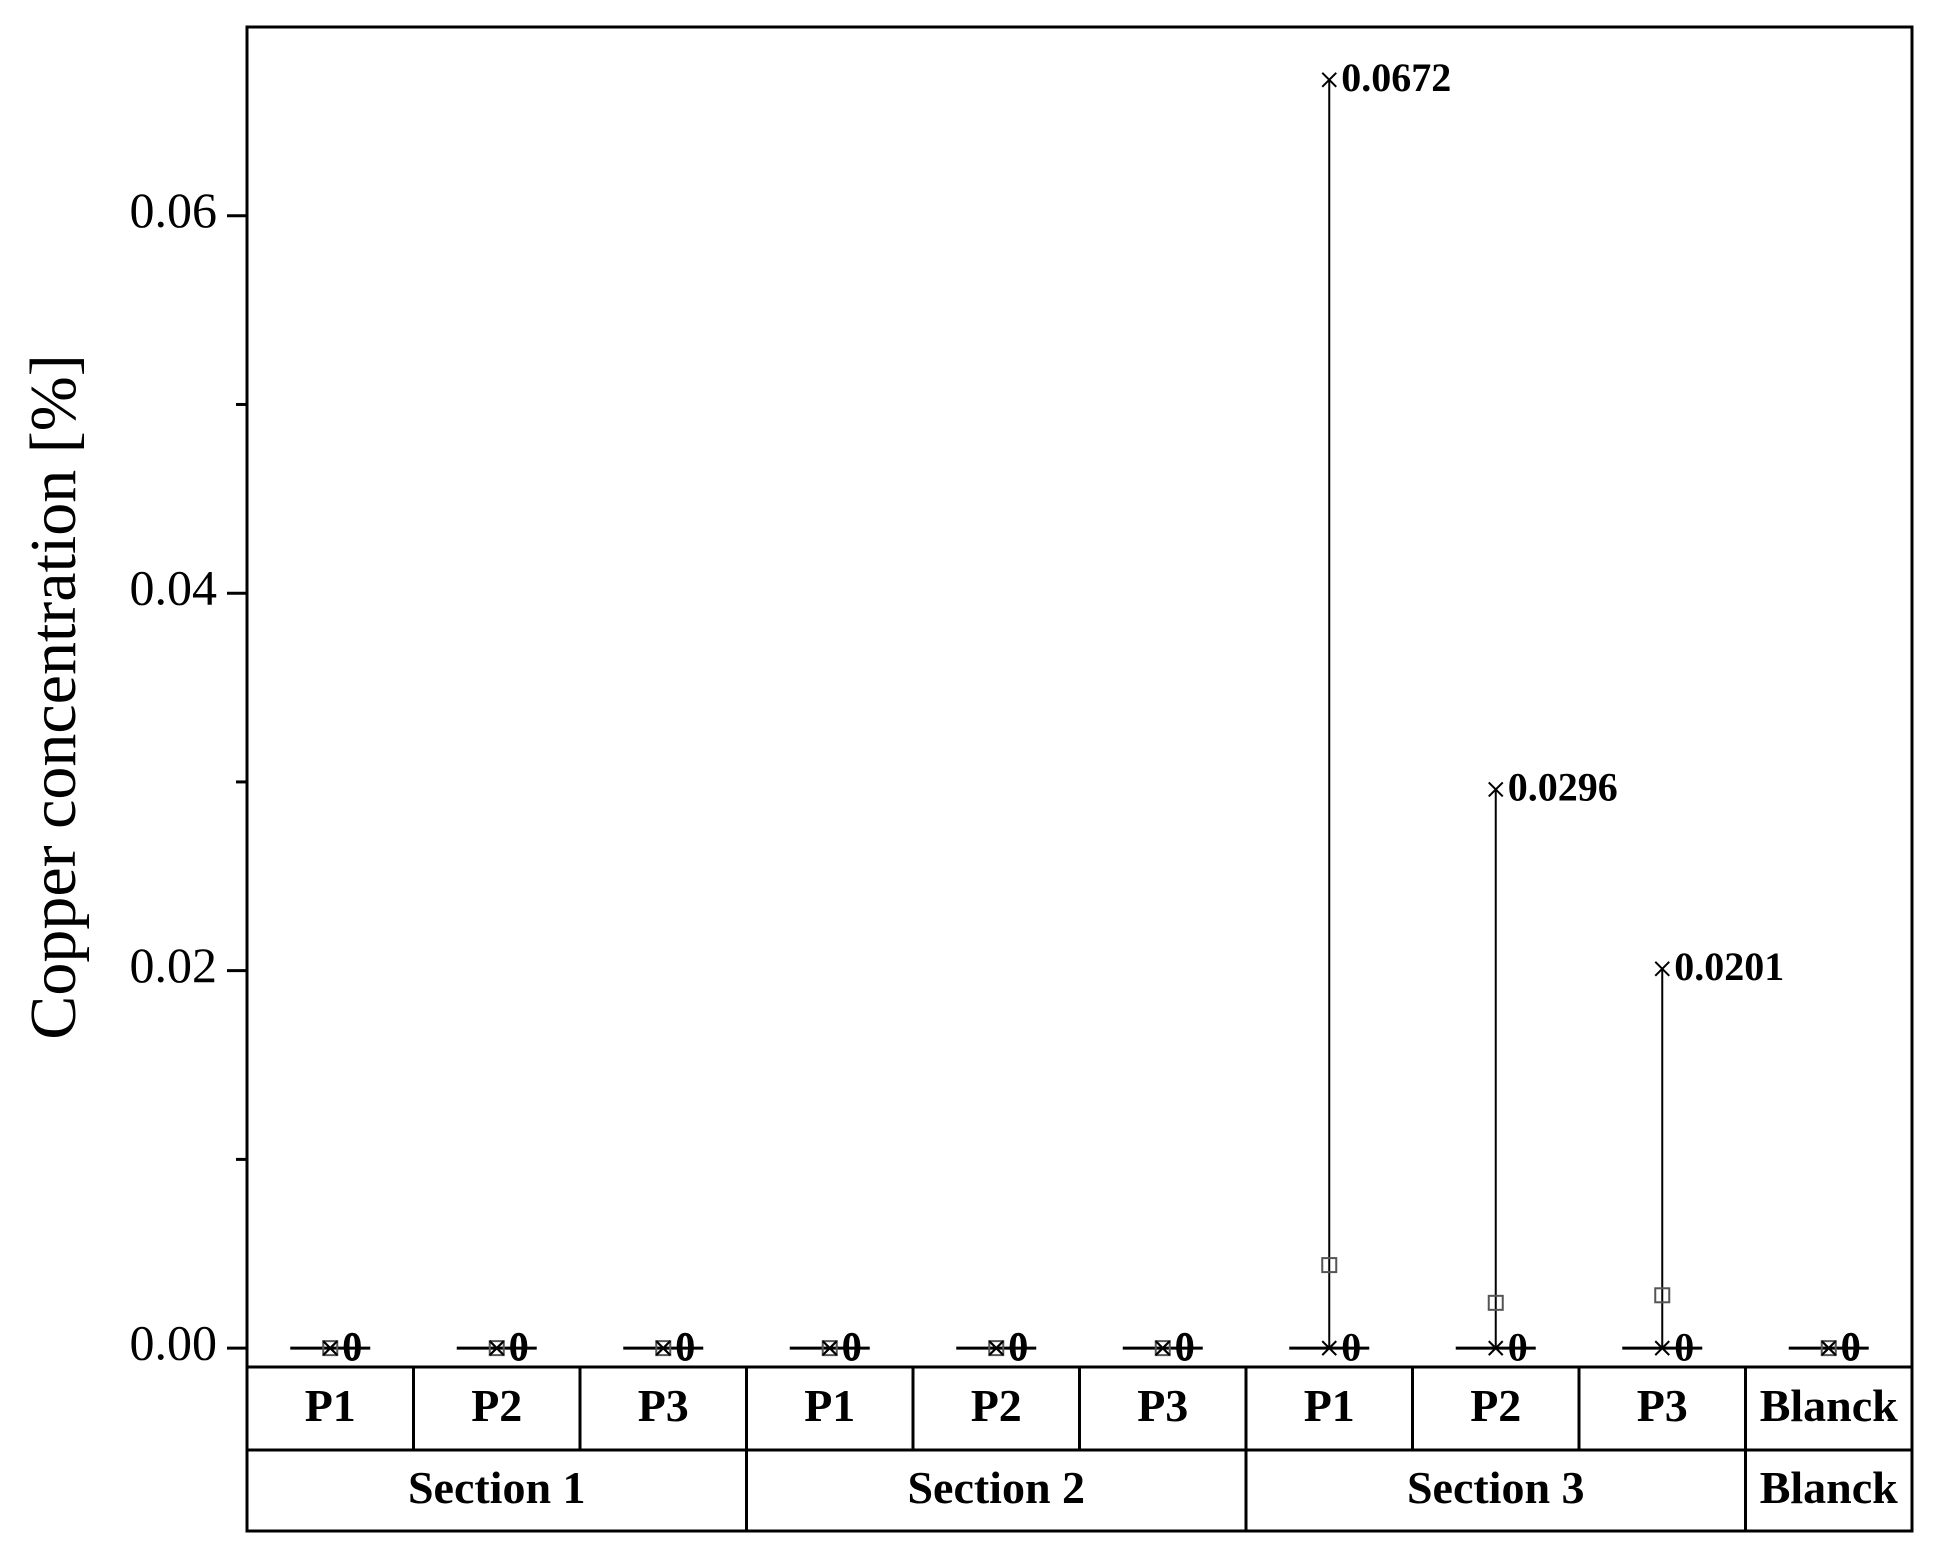 Image resolution: width=1934 pixels, height=1559 pixels. What do you see at coordinates (1829, 1487) in the screenshot?
I see `group-label: Blanck` at bounding box center [1829, 1487].